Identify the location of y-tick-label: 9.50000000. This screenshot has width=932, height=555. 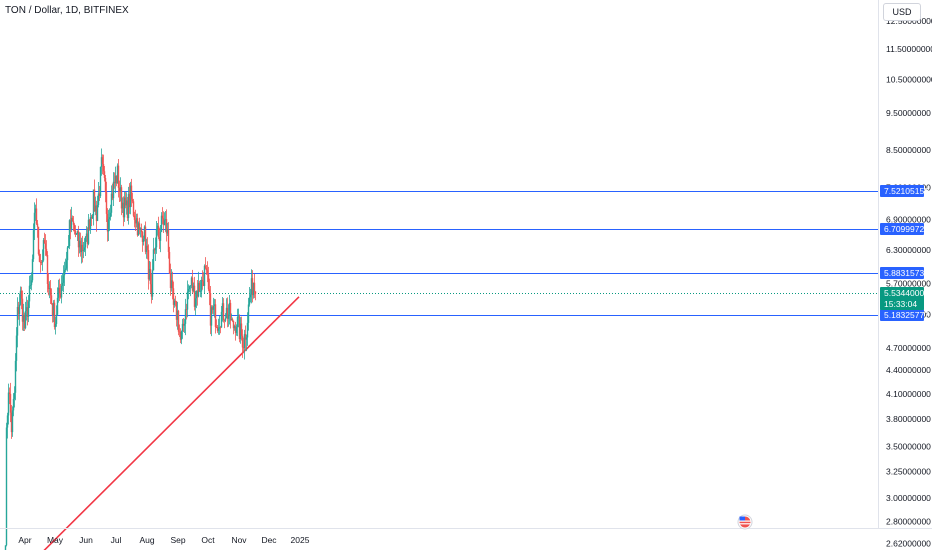
(908, 113).